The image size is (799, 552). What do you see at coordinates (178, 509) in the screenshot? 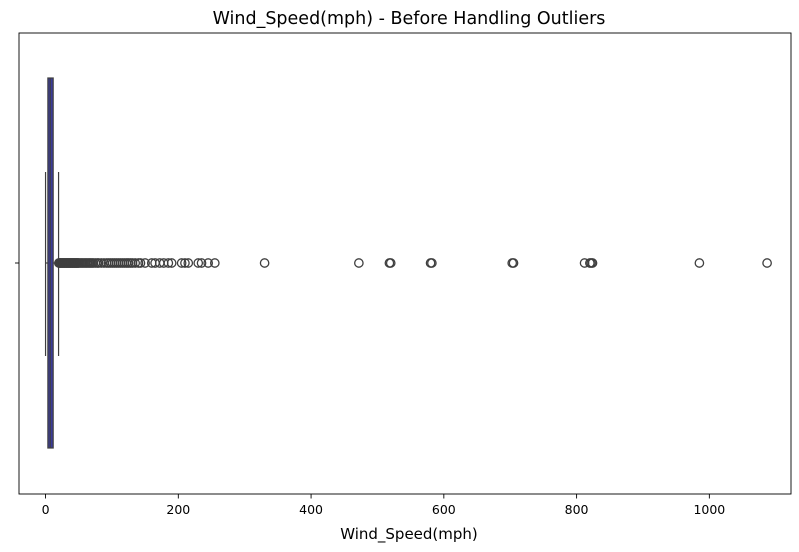
I see `x-tick-label: 200` at bounding box center [178, 509].